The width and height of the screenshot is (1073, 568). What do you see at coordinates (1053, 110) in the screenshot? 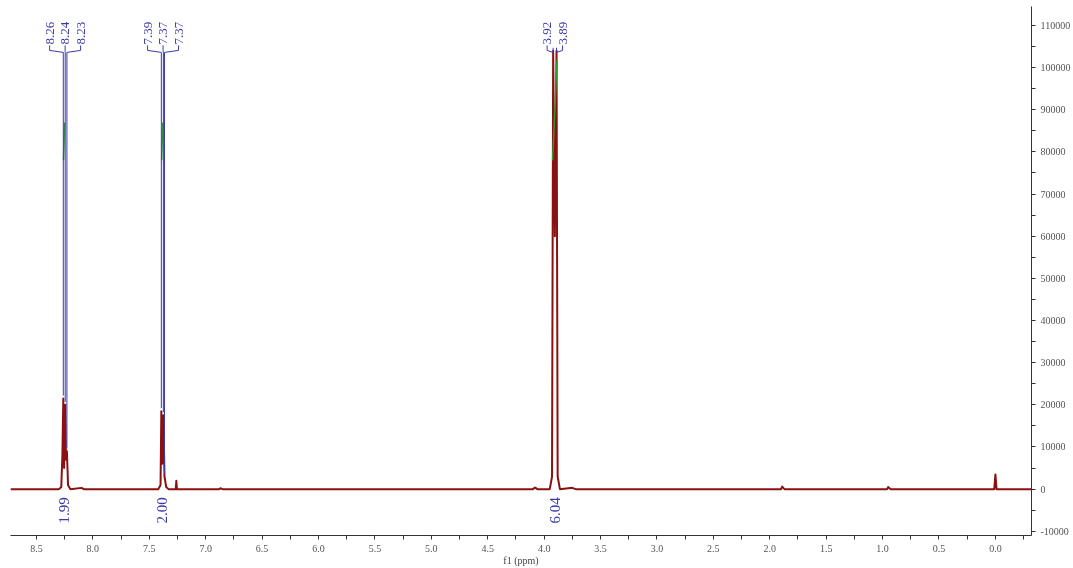
I see `y-tick-label: 90000` at bounding box center [1053, 110].